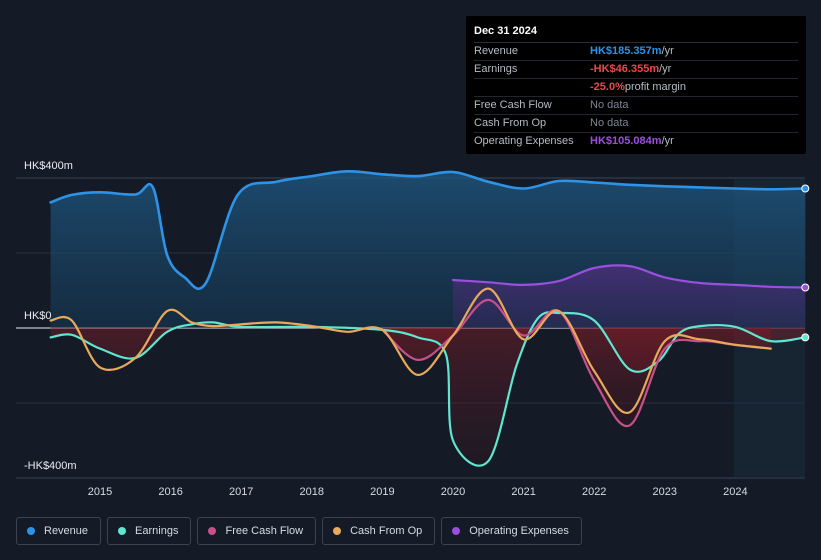  I want to click on tooltip-row-label: Earnings, so click(496, 69).